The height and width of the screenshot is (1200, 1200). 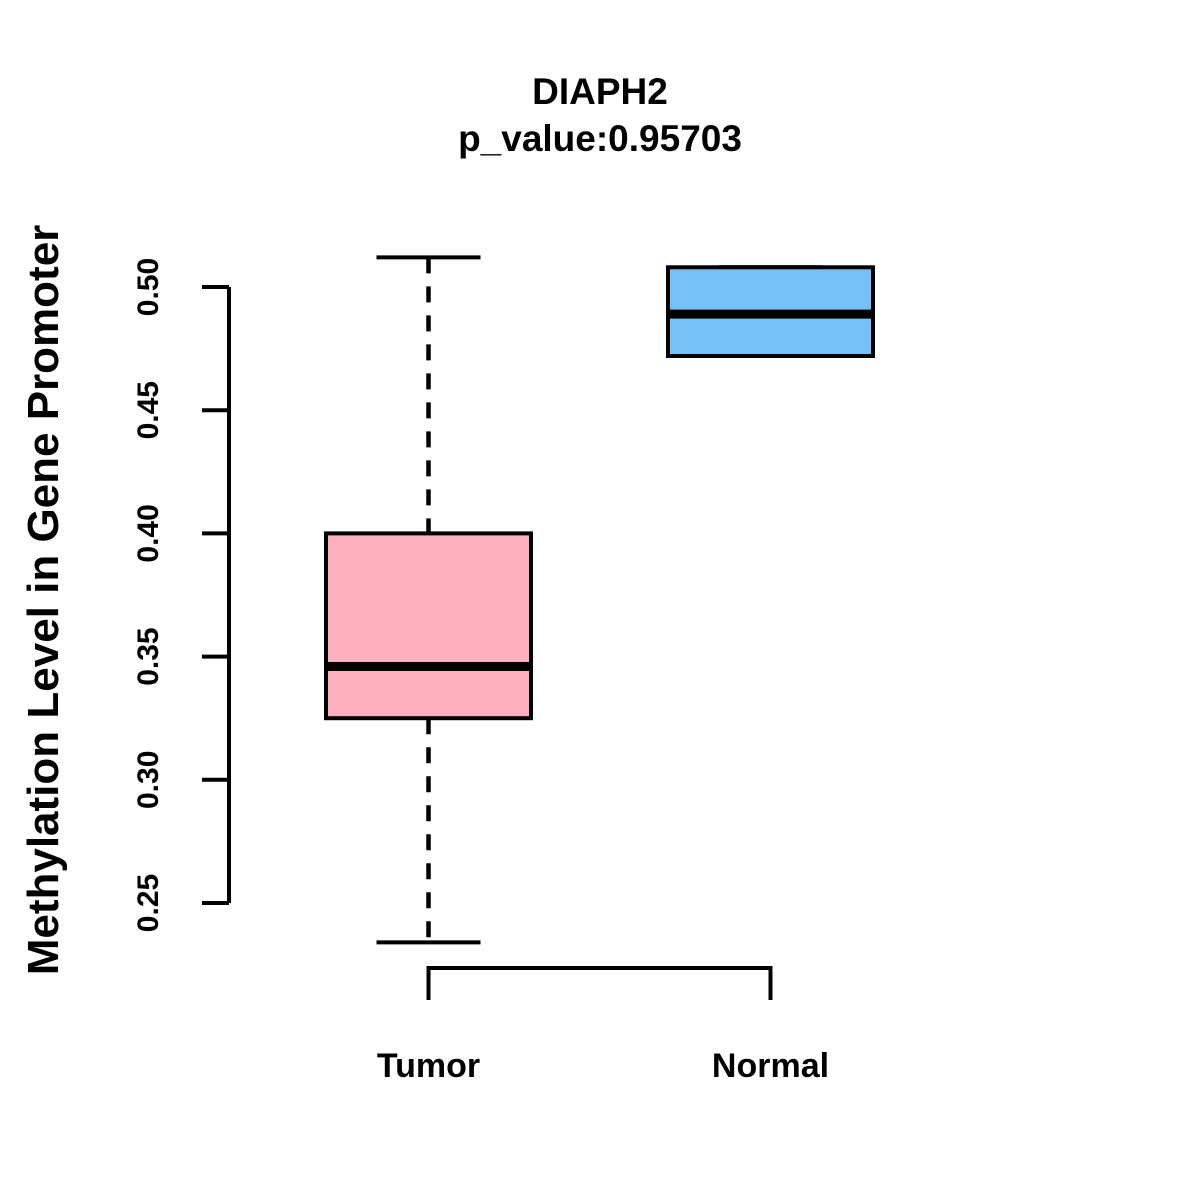 I want to click on category-label-tumor: Tumor, so click(x=428, y=1066).